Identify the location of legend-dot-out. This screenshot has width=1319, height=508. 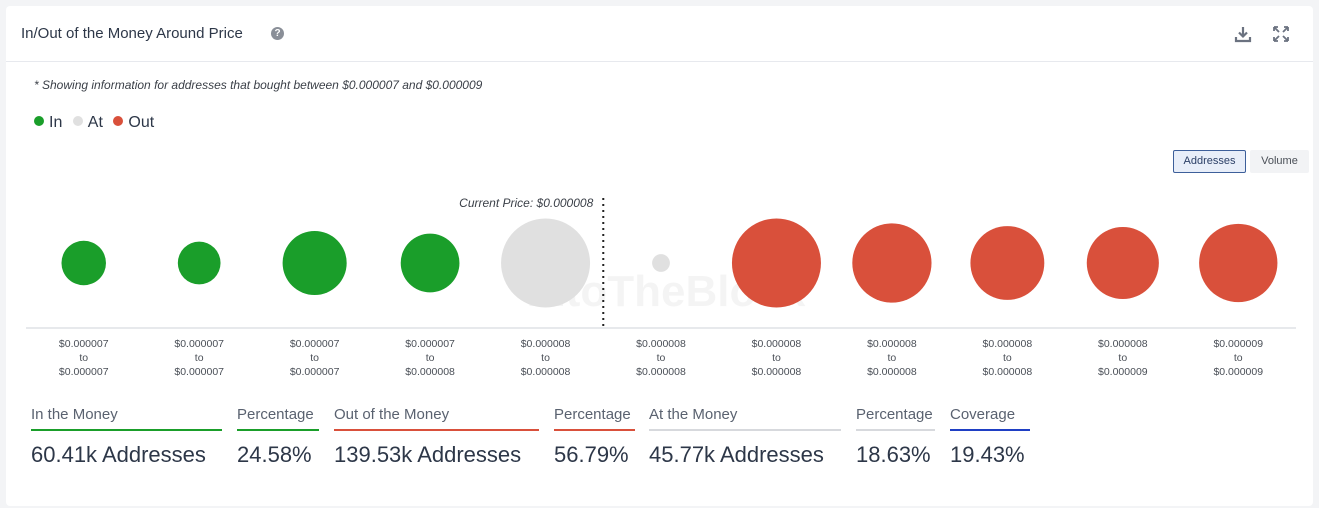
(118, 121).